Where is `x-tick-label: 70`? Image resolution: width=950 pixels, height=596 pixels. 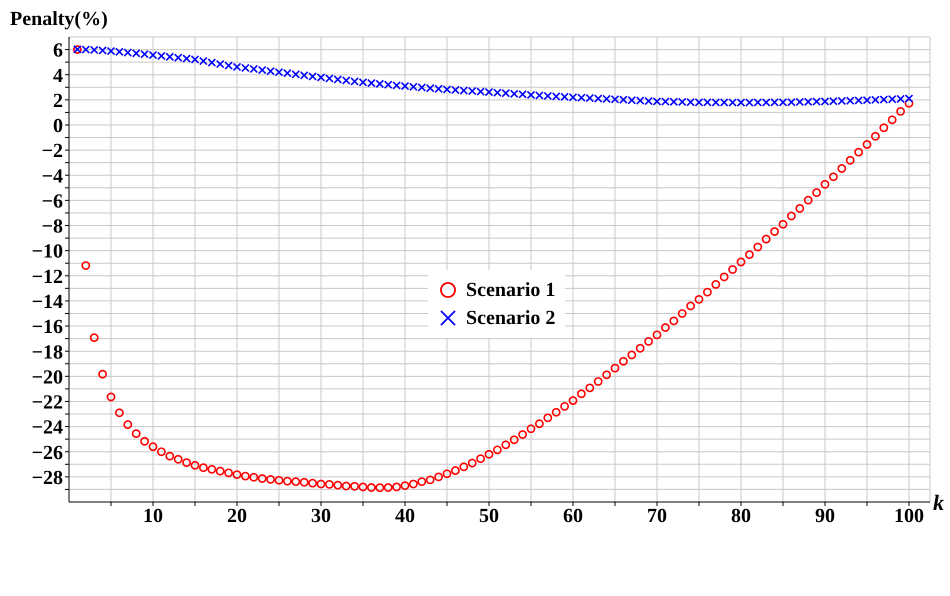
x-tick-label: 70 is located at coordinates (657, 516).